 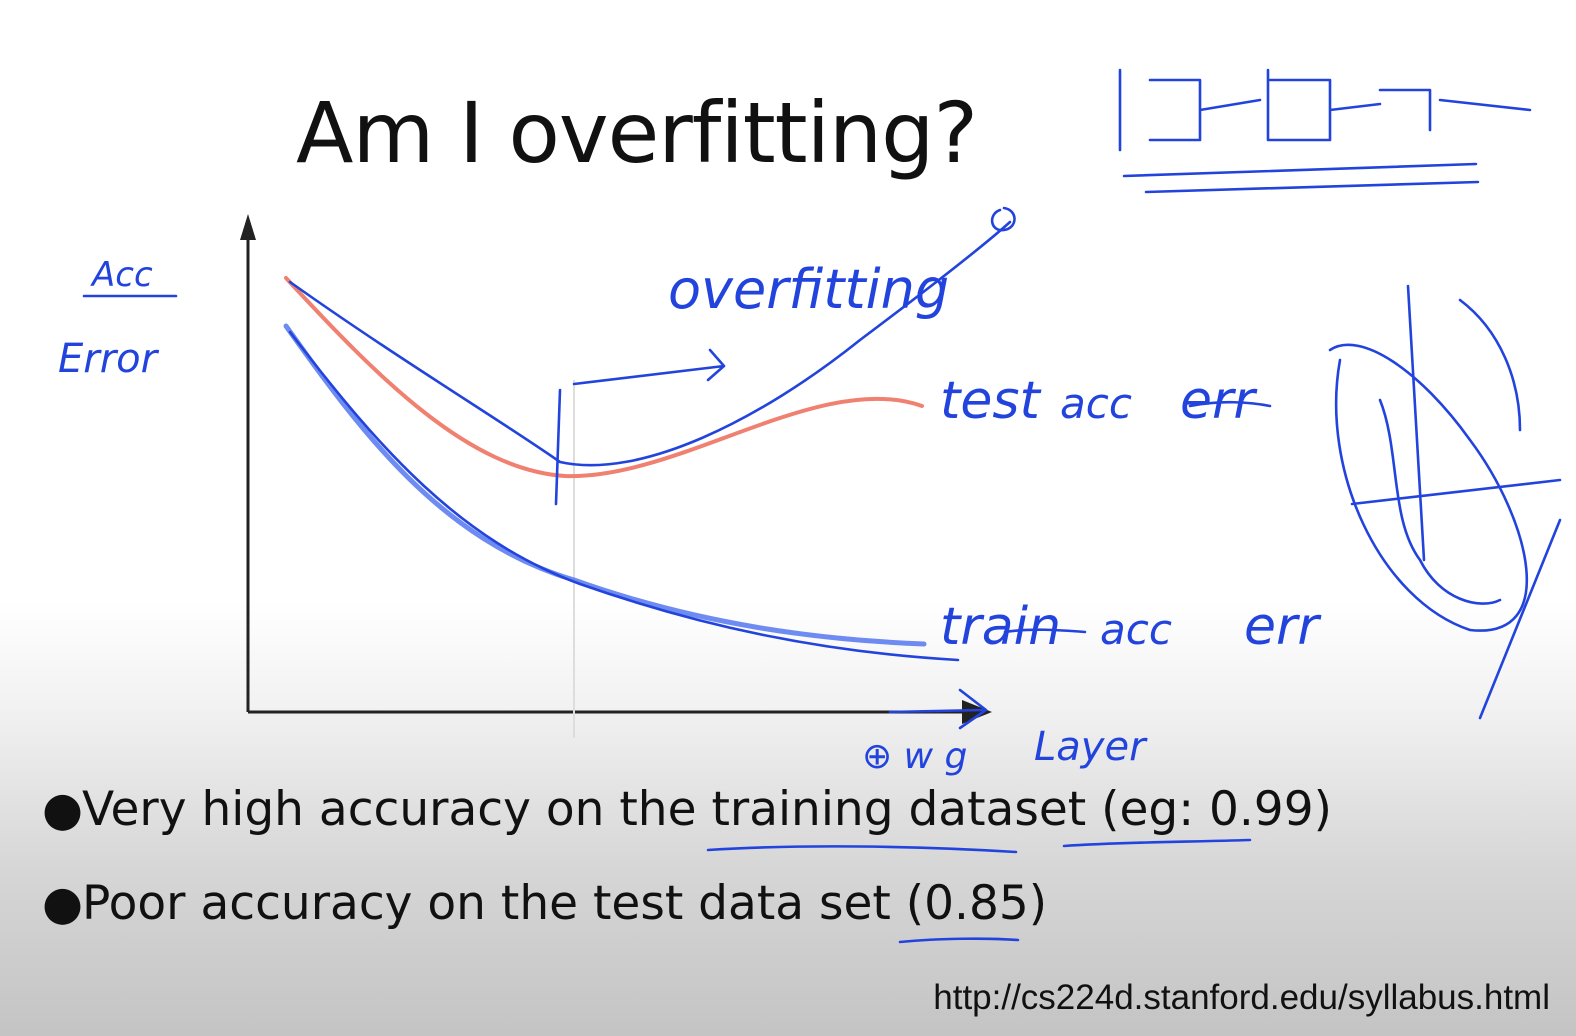 What do you see at coordinates (1136, 629) in the screenshot?
I see `train-curve-label-struck: acc` at bounding box center [1136, 629].